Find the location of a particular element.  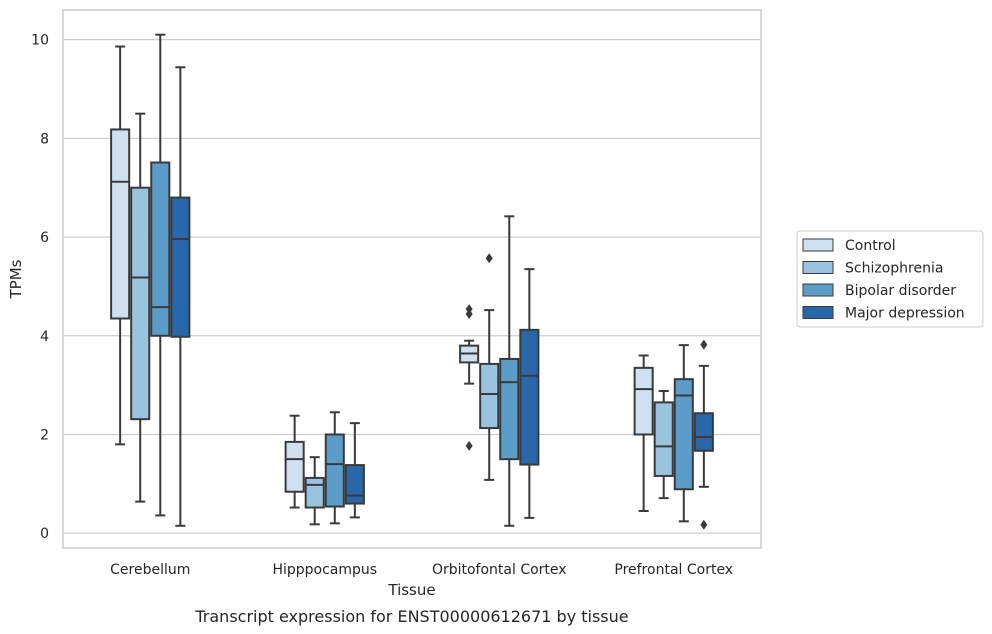

x-tick-label: Prefrontal Cortex is located at coordinates (673, 570).